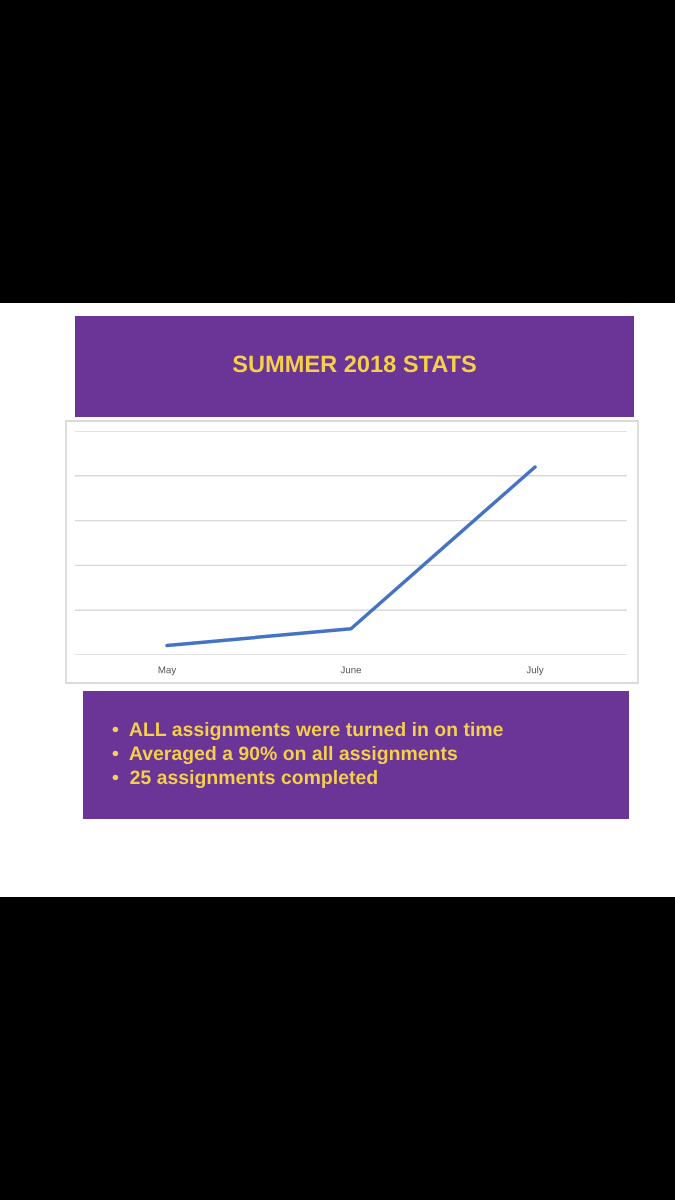 The width and height of the screenshot is (675, 1200). What do you see at coordinates (307, 731) in the screenshot?
I see `text: • ALL assignments were turned in on time` at bounding box center [307, 731].